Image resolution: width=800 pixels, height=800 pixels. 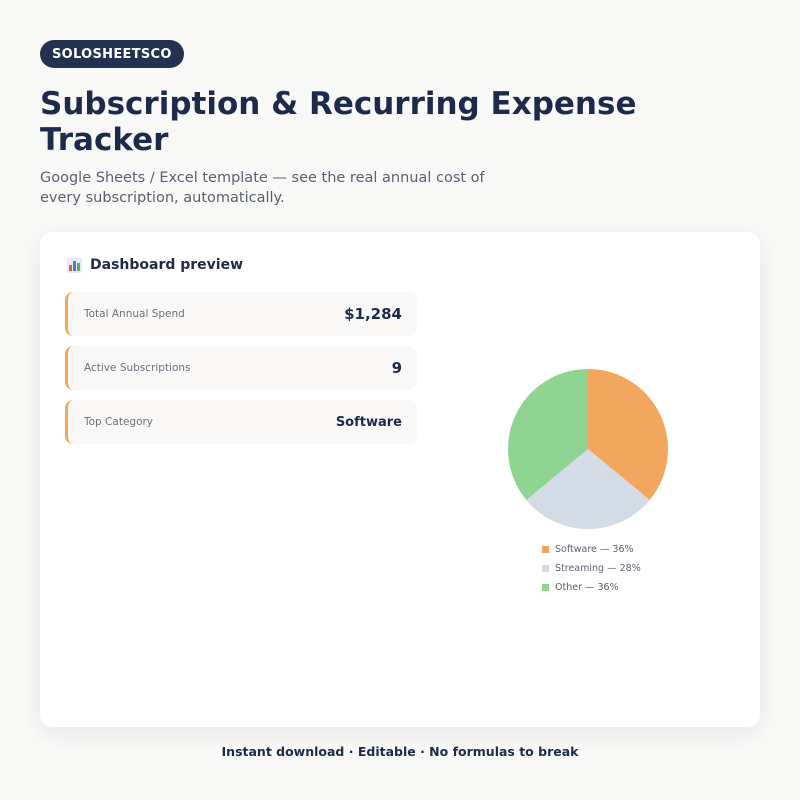 I want to click on kpi-label: Active Subscriptions, so click(x=137, y=368).